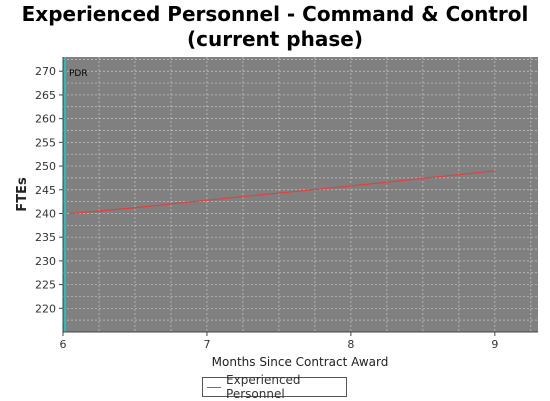 The image size is (550, 401). I want to click on series-line, so click(282, 192).